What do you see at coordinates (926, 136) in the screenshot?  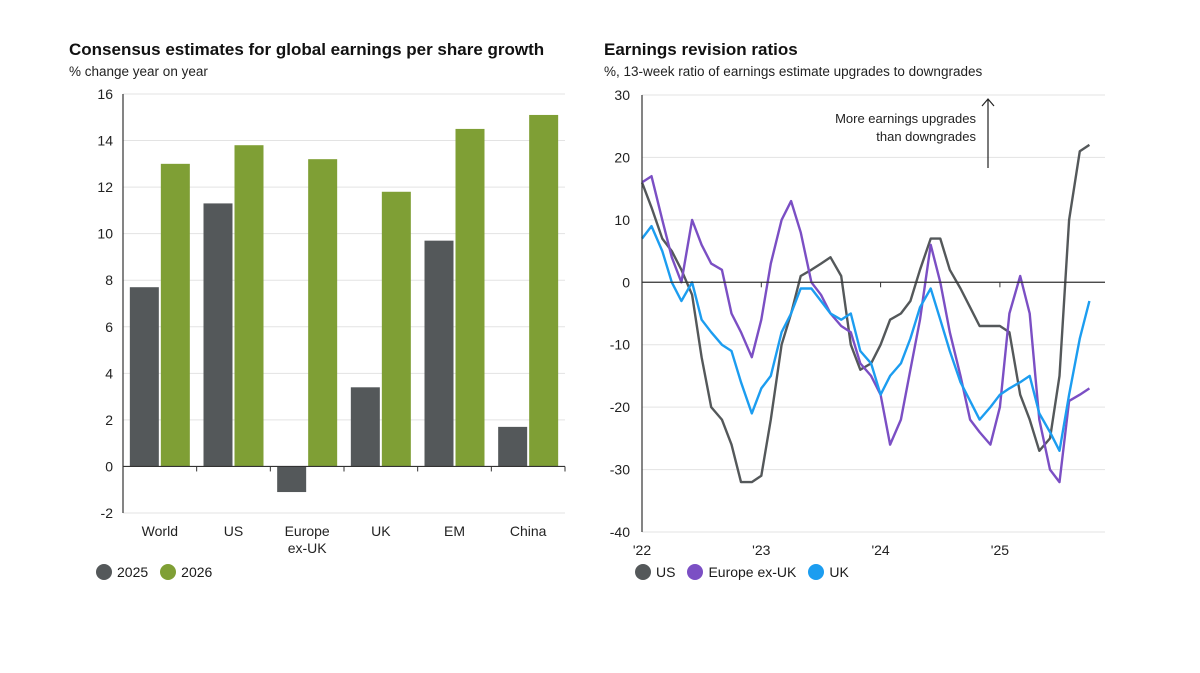 I see `annotation-line-2: than downgrades` at bounding box center [926, 136].